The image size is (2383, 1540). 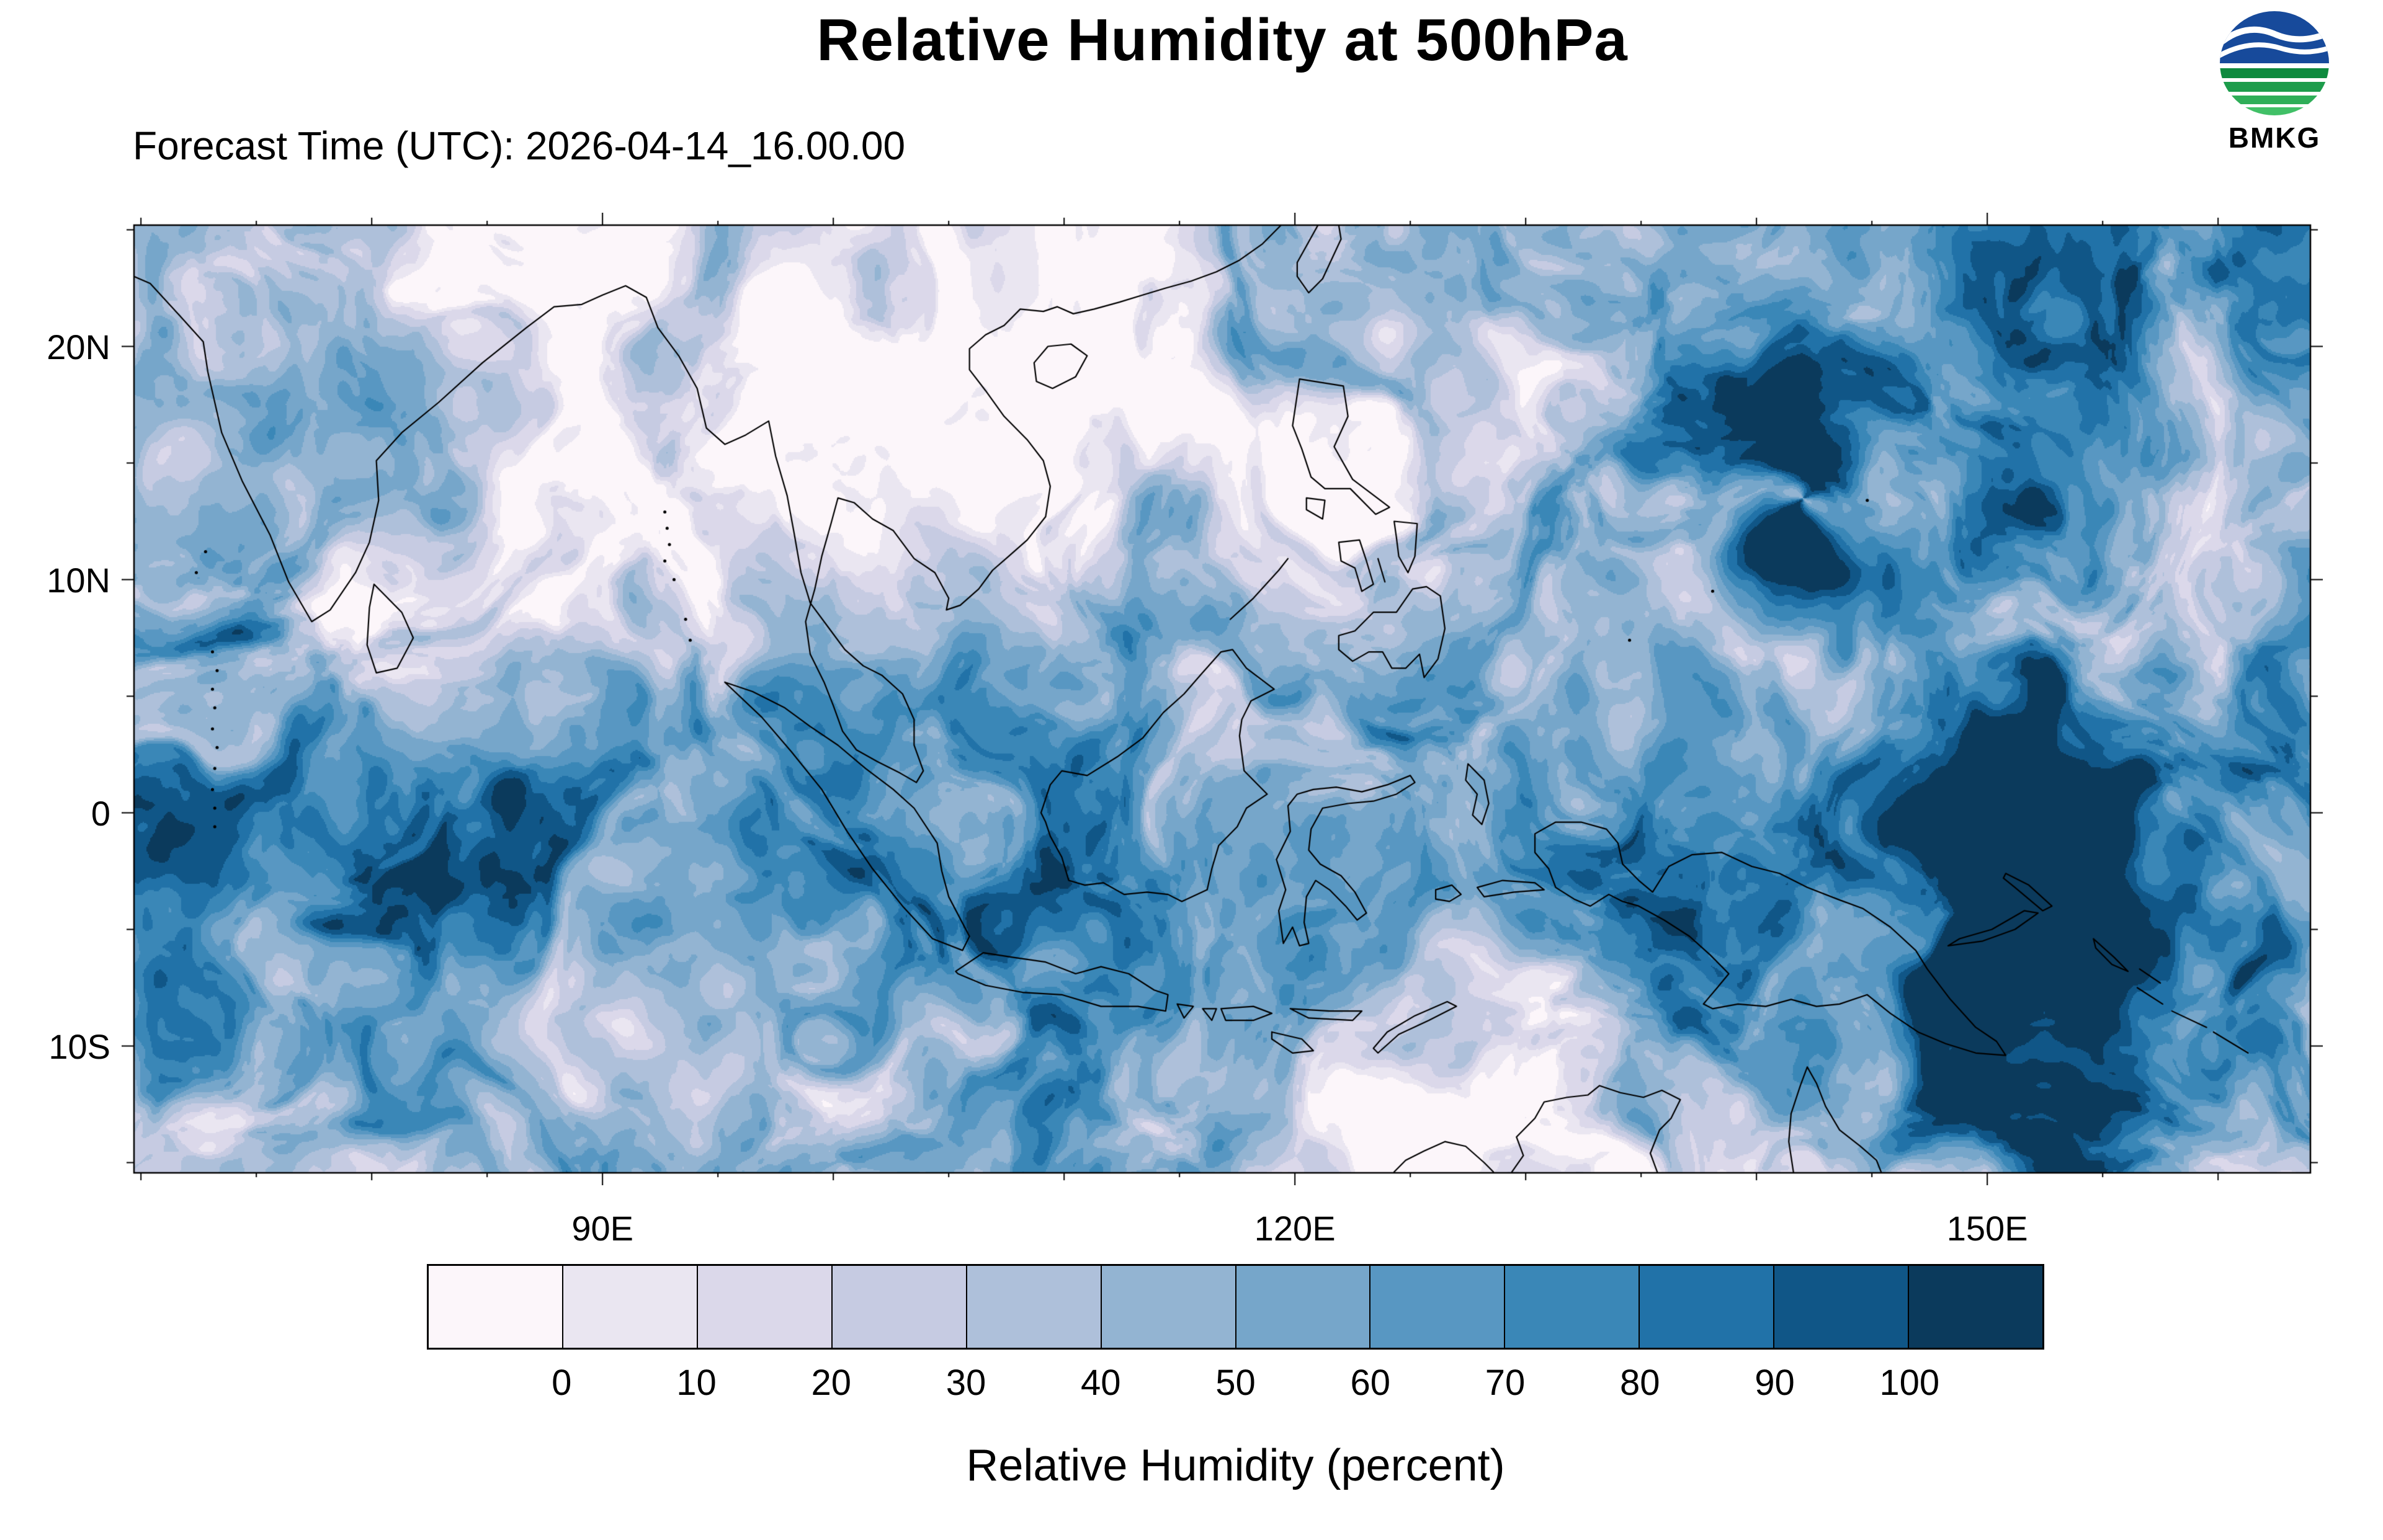 What do you see at coordinates (562, 1383) in the screenshot?
I see `colorbar-tick-label: 0` at bounding box center [562, 1383].